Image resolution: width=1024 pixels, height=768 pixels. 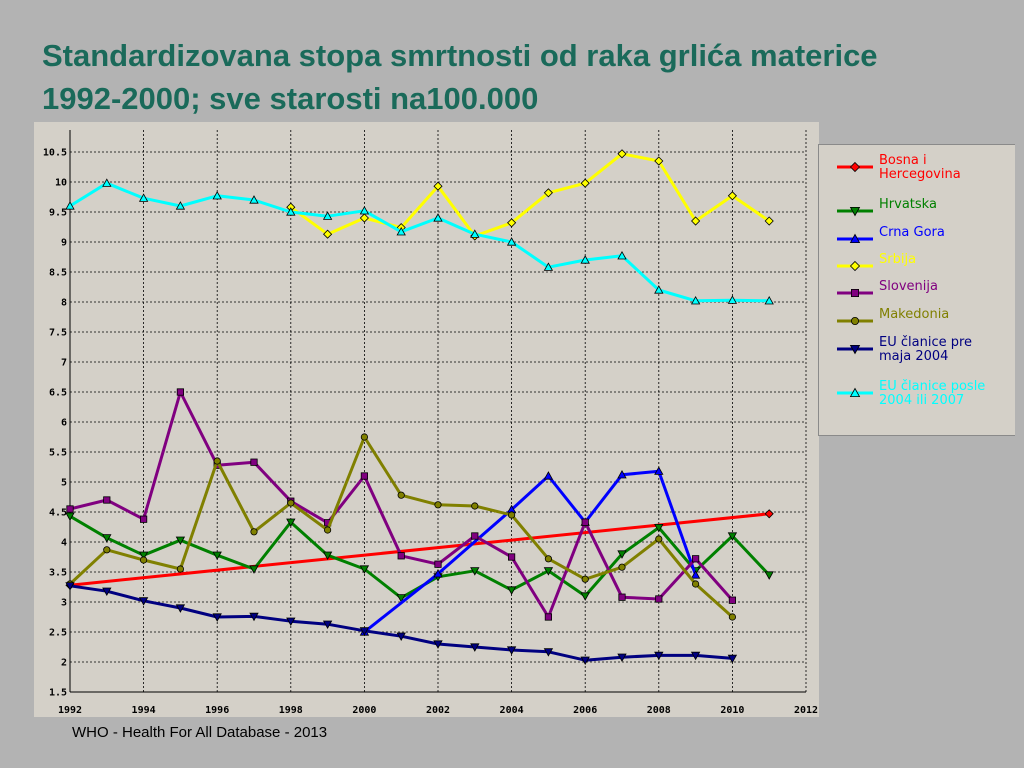 What do you see at coordinates (144, 710) in the screenshot?
I see `x-tick-label: 1994` at bounding box center [144, 710].